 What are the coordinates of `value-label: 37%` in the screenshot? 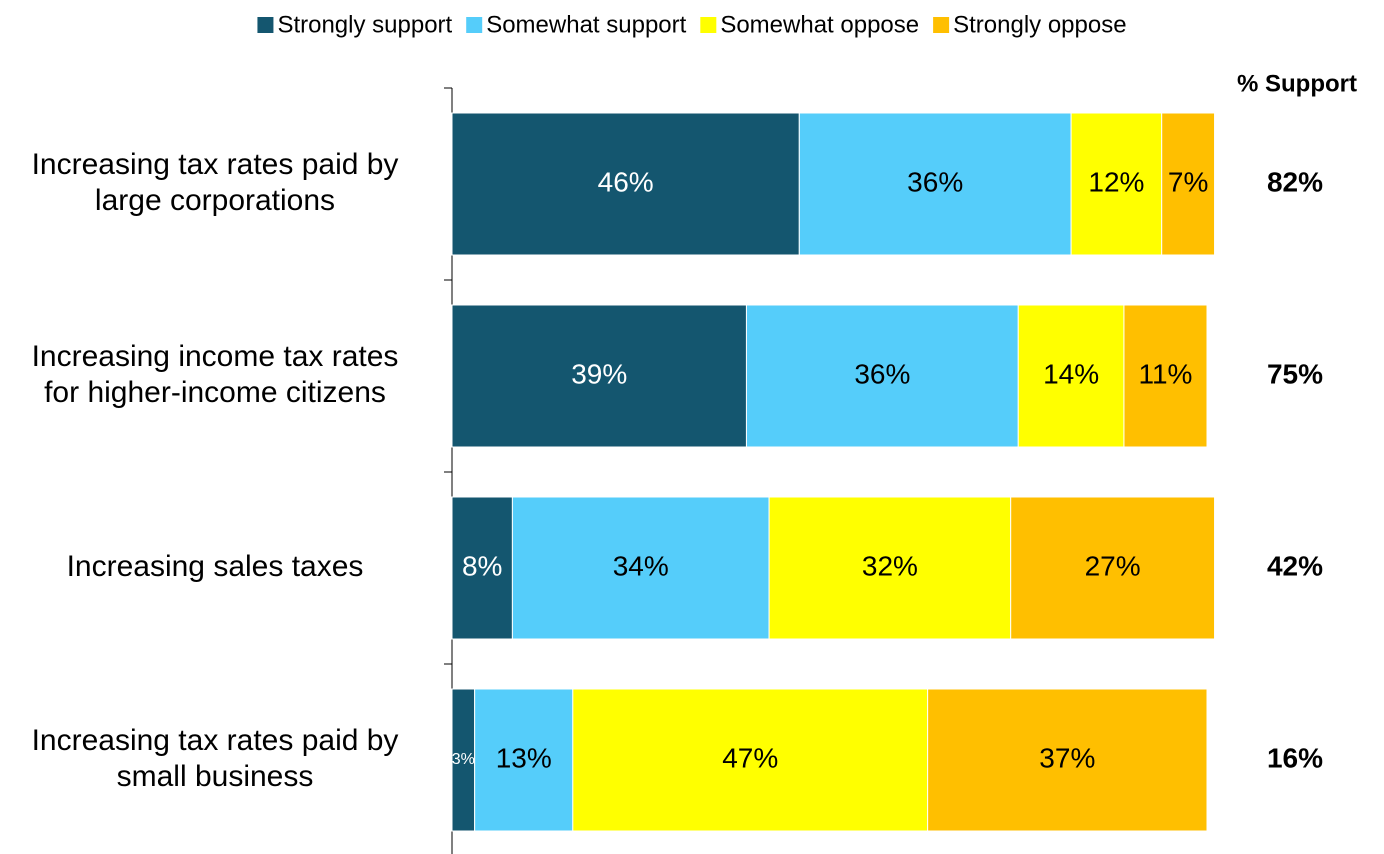 It's located at (1067, 757).